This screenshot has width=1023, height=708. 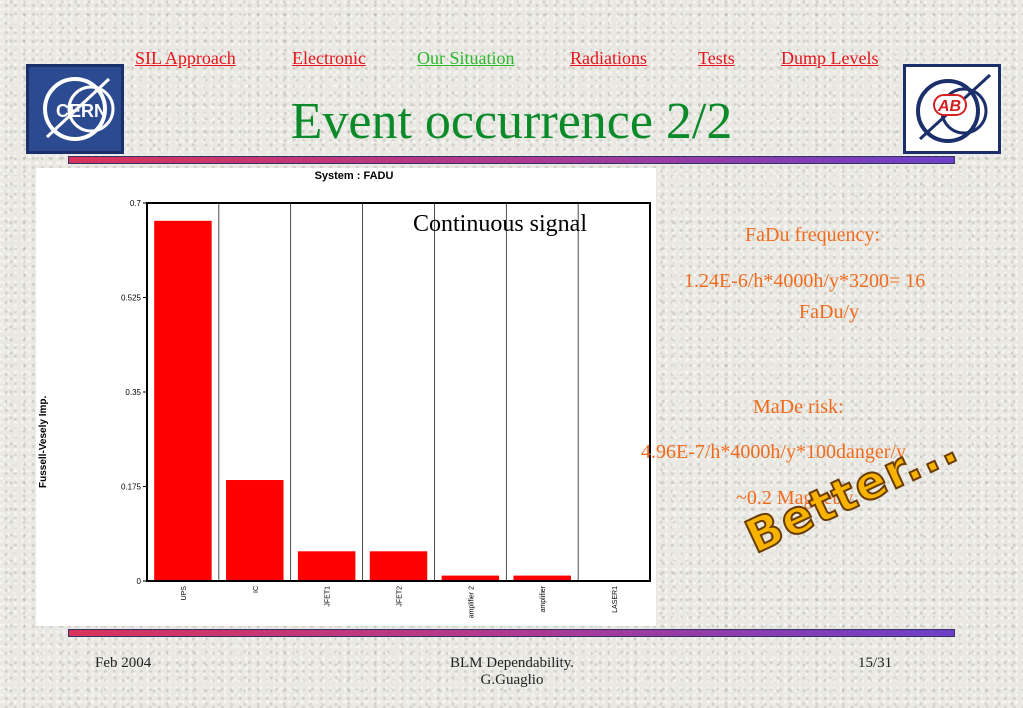 I want to click on ab-logo-icon: AB, so click(x=952, y=109).